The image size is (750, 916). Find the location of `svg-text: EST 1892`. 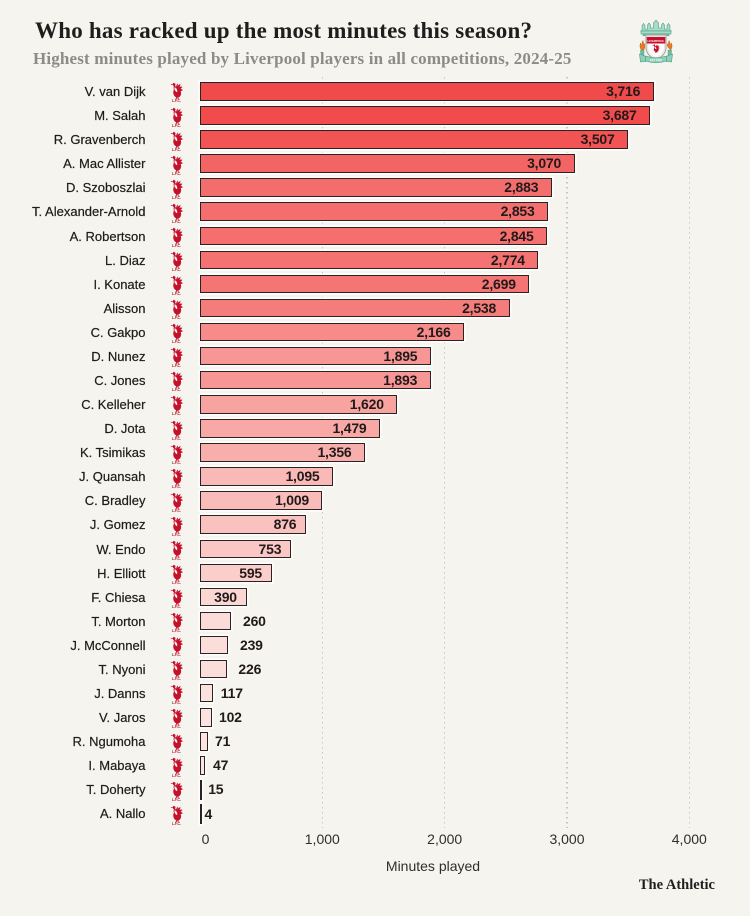

svg-text: EST 1892 is located at coordinates (656, 60).